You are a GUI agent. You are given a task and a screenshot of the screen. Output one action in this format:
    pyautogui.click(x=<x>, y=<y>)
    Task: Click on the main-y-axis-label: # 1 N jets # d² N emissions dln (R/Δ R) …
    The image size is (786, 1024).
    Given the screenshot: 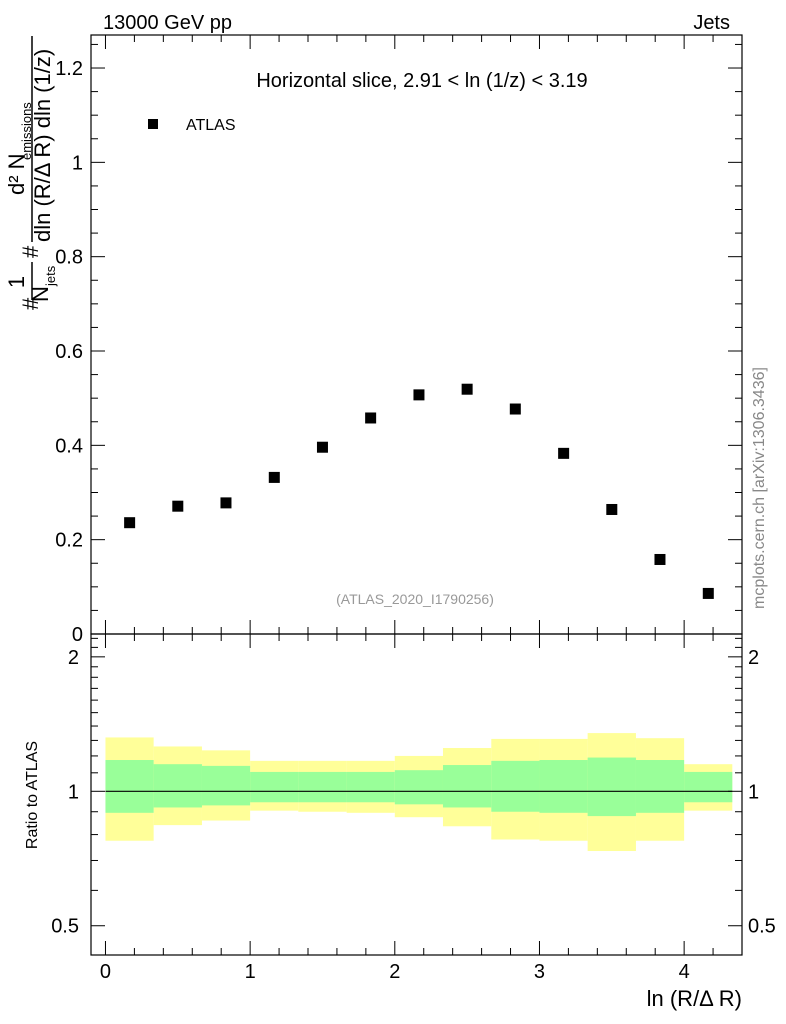 What is the action you would take?
    pyautogui.click(x=31, y=173)
    